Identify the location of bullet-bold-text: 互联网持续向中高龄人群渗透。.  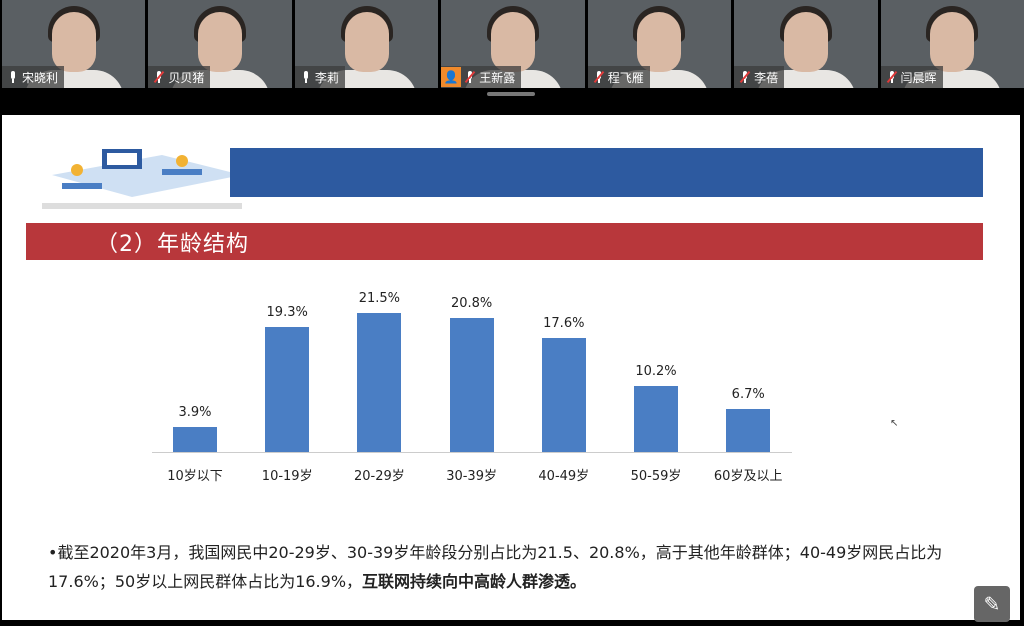
(474, 581).